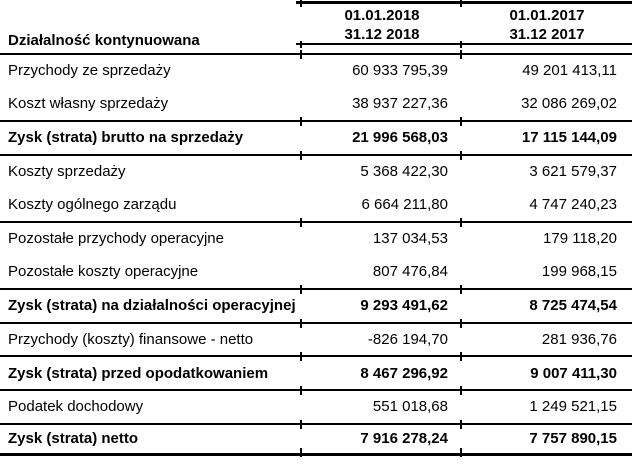 This screenshot has height=464, width=632. Describe the element at coordinates (404, 373) in the screenshot. I see `value-2018: 8 467 296,92` at that location.